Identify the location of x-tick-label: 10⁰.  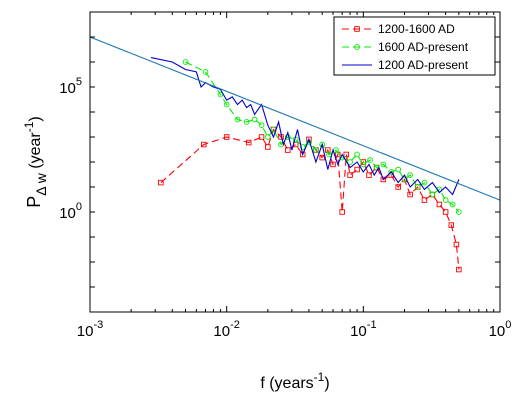
(500, 329).